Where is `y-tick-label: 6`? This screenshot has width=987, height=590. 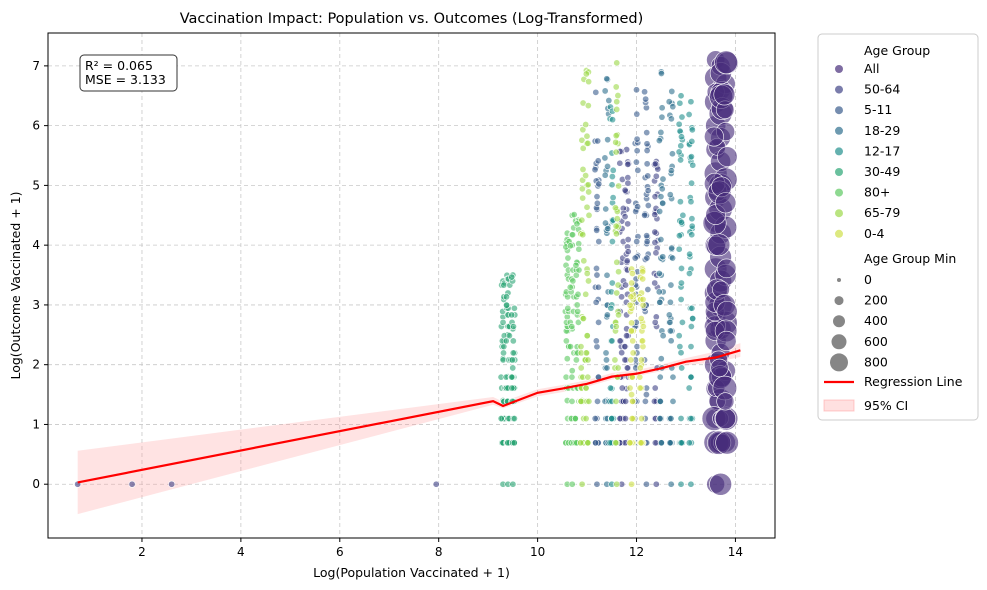 y-tick-label: 6 is located at coordinates (36, 126).